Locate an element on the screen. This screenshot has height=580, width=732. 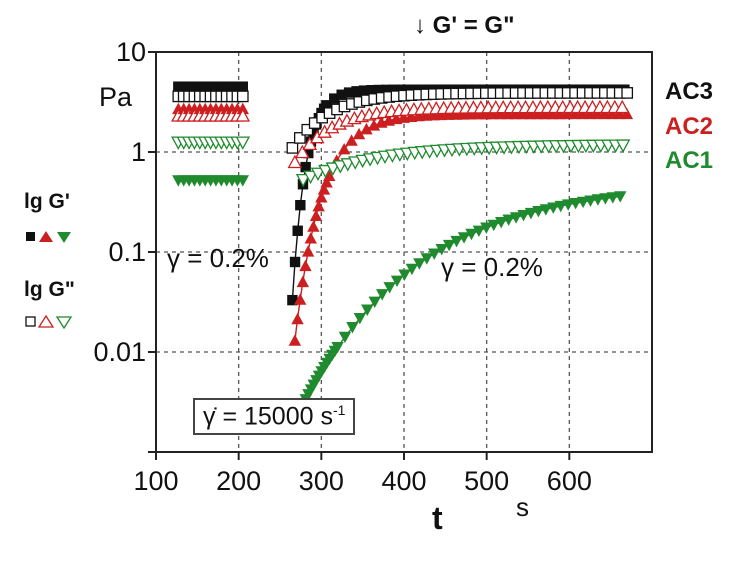
legend-symbols-g-double-prime is located at coordinates (59, 322).